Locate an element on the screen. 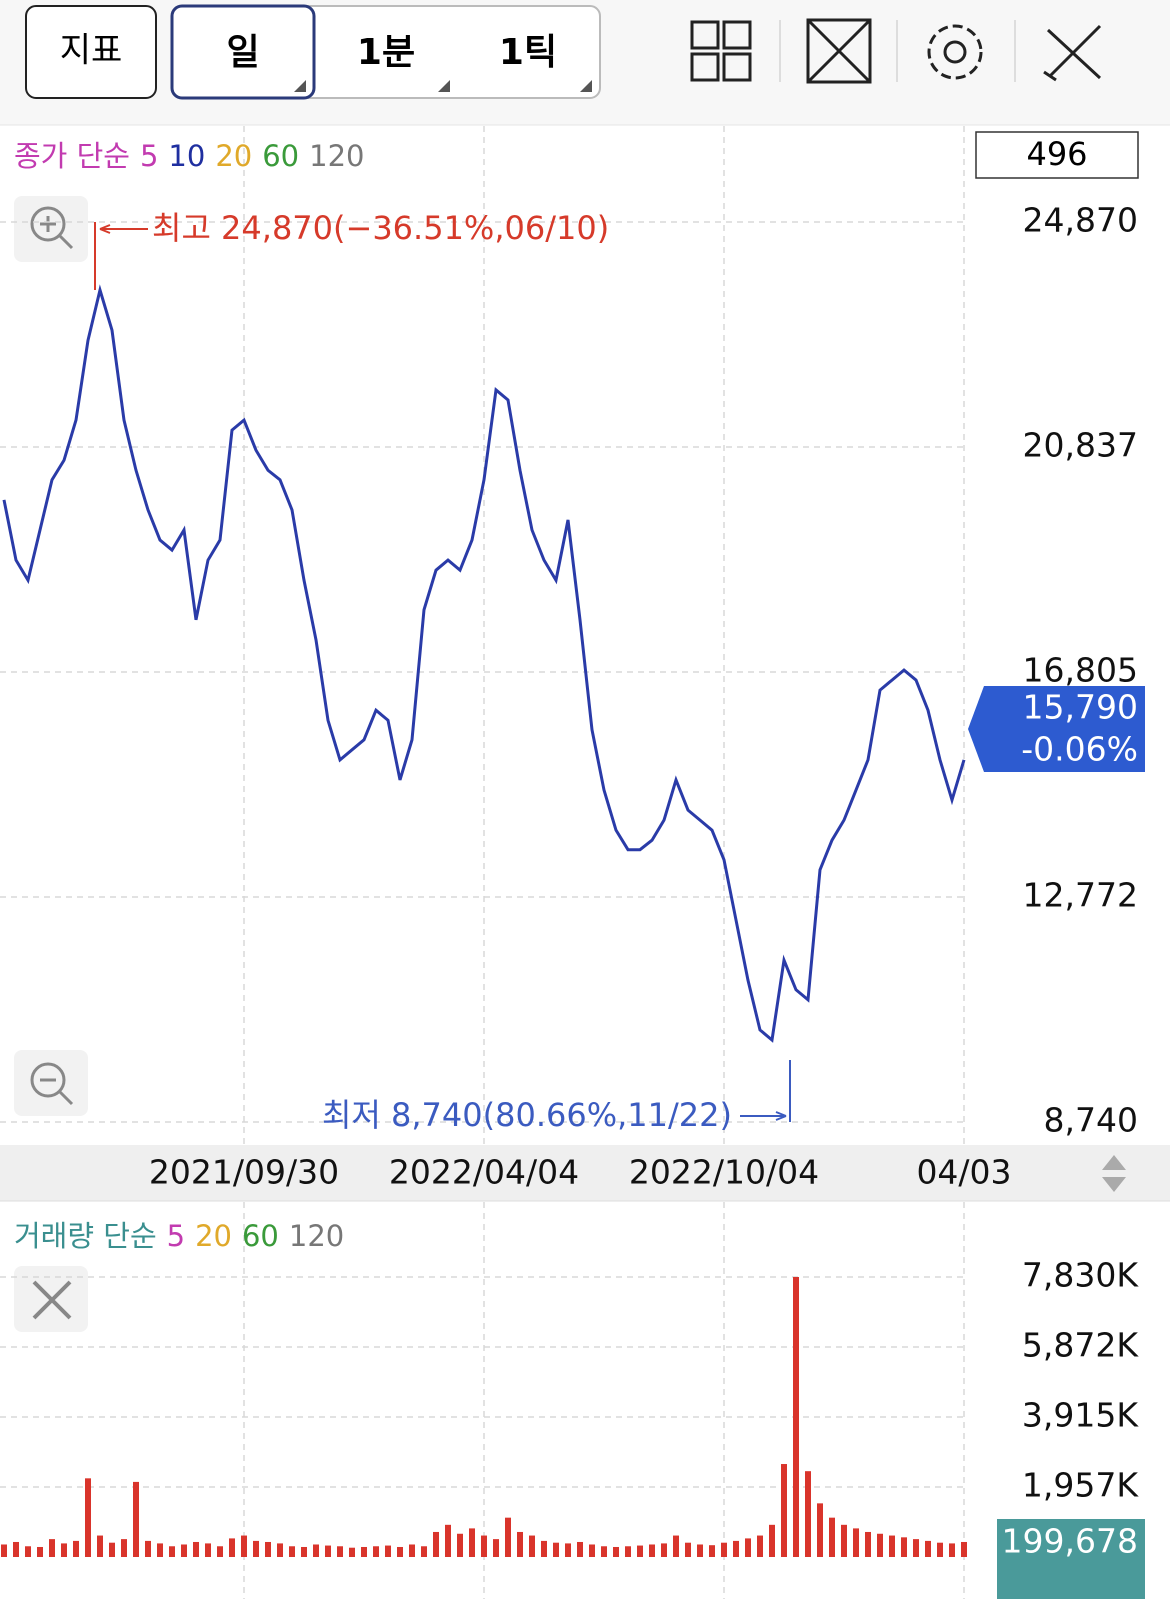 The height and width of the screenshot is (1599, 1170). indicator-label: 지표 is located at coordinates (91, 51).